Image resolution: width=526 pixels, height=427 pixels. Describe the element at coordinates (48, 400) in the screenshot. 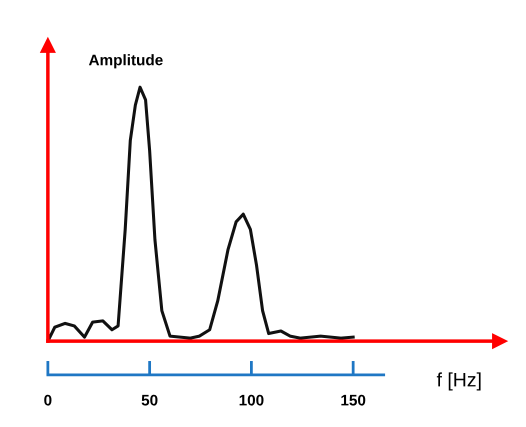

I see `x-tick-label: 0` at that location.